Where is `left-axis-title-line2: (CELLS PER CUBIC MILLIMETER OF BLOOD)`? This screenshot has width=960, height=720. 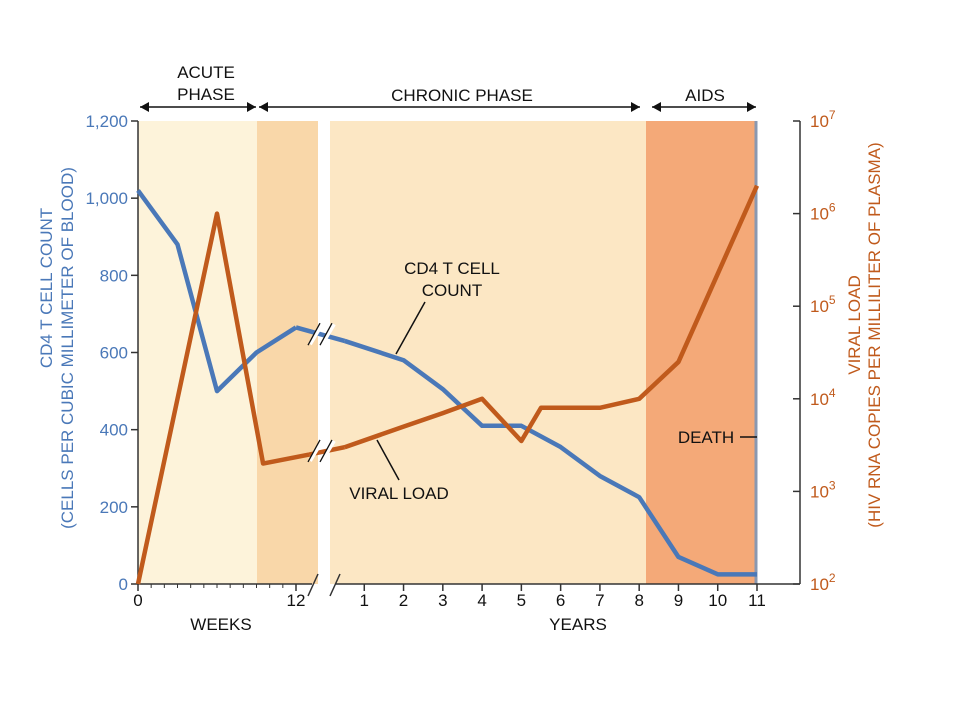
left-axis-title-line2: (CELLS PER CUBIC MILLIMETER OF BLOOD) is located at coordinates (67, 348).